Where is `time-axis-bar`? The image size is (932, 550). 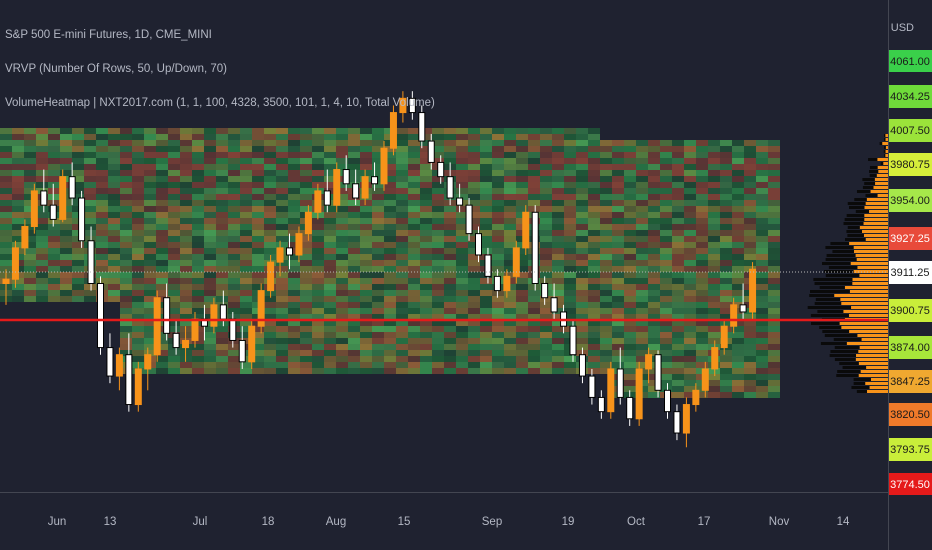
time-axis-bar is located at coordinates (444, 521).